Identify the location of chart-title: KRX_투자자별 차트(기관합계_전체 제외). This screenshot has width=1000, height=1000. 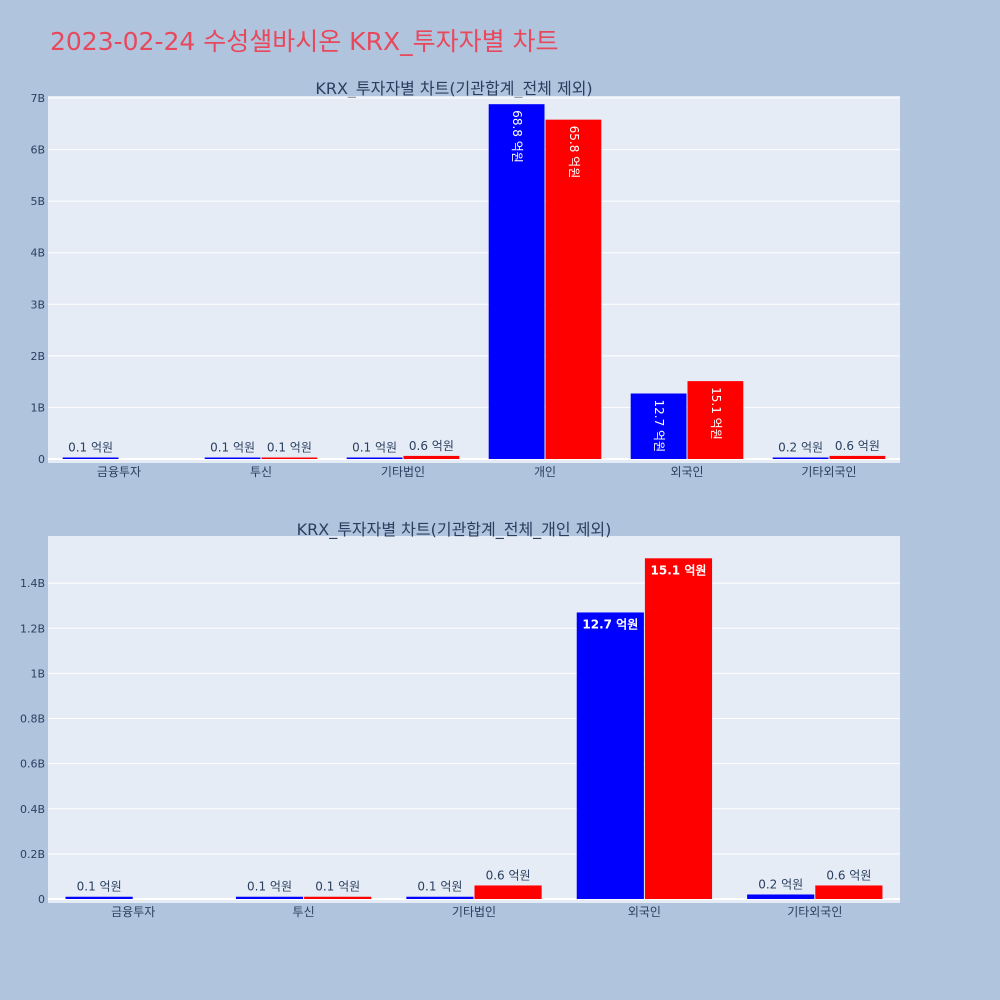
(453, 89).